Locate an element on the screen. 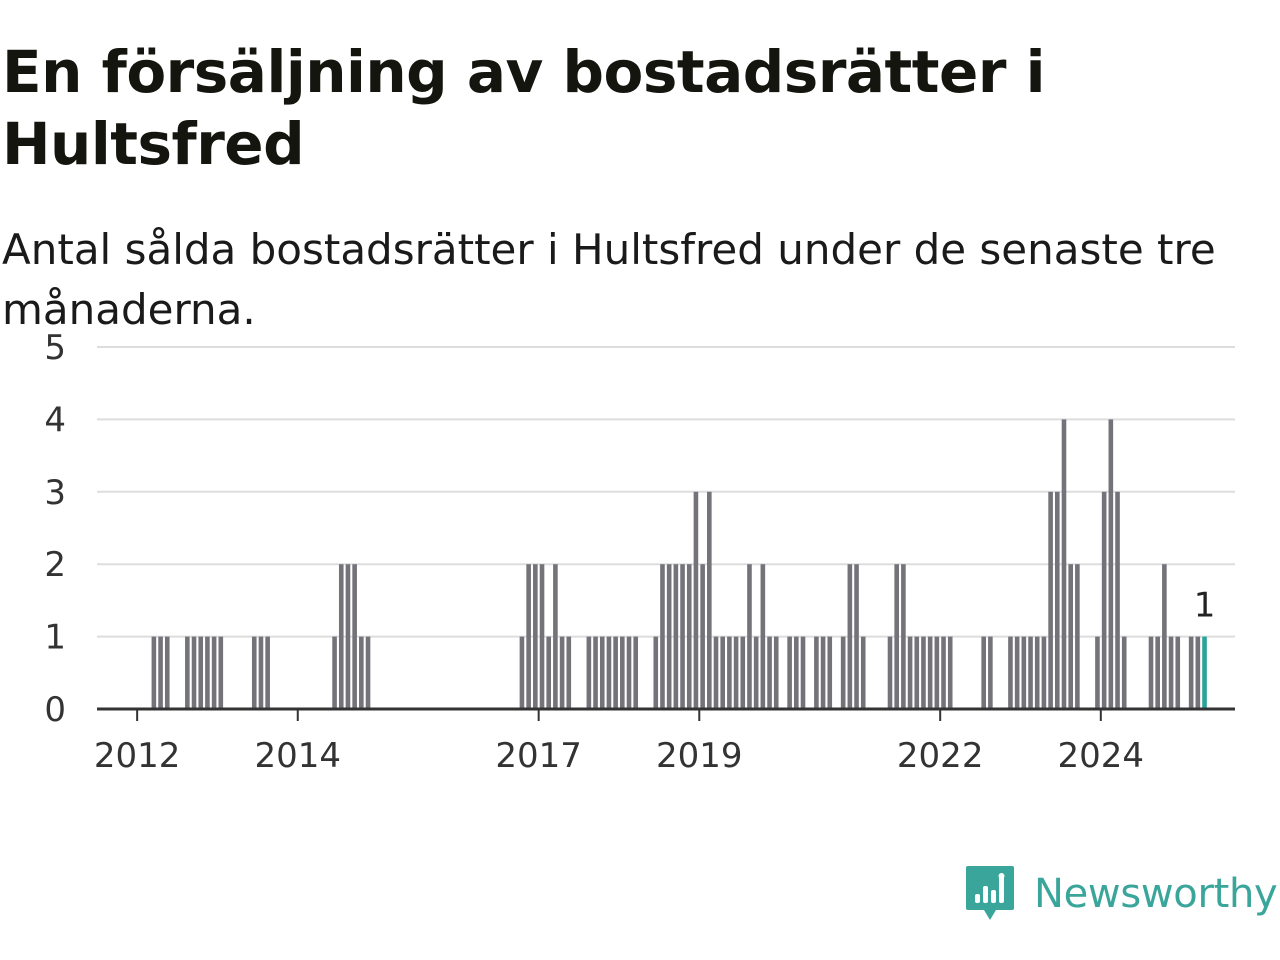  y-tick-label: 0 is located at coordinates (55, 710).